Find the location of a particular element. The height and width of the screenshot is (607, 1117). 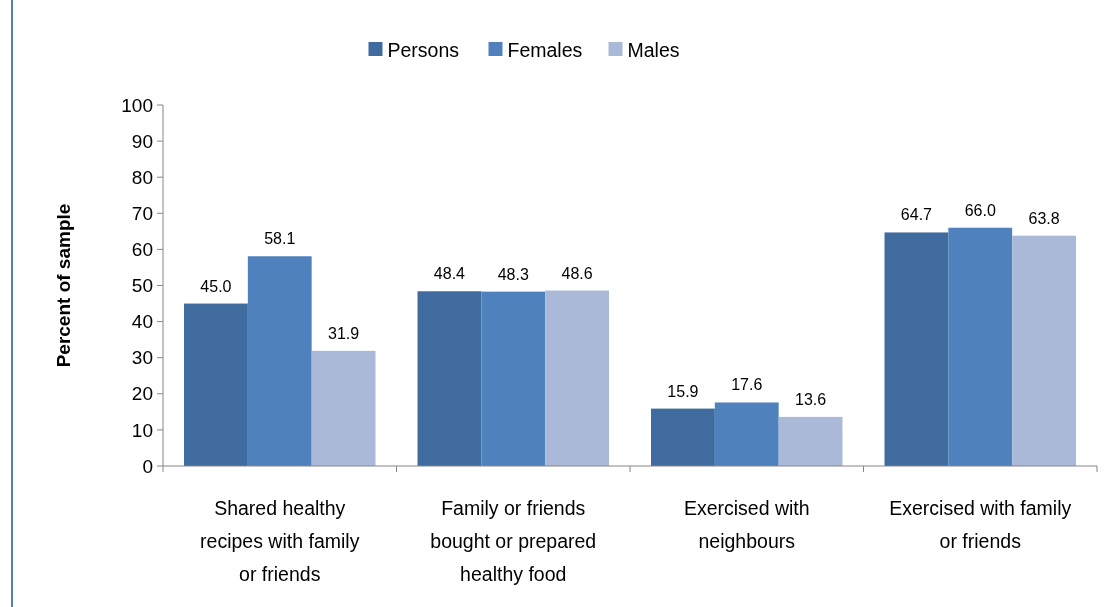

data-label: 48.4 is located at coordinates (449, 274).